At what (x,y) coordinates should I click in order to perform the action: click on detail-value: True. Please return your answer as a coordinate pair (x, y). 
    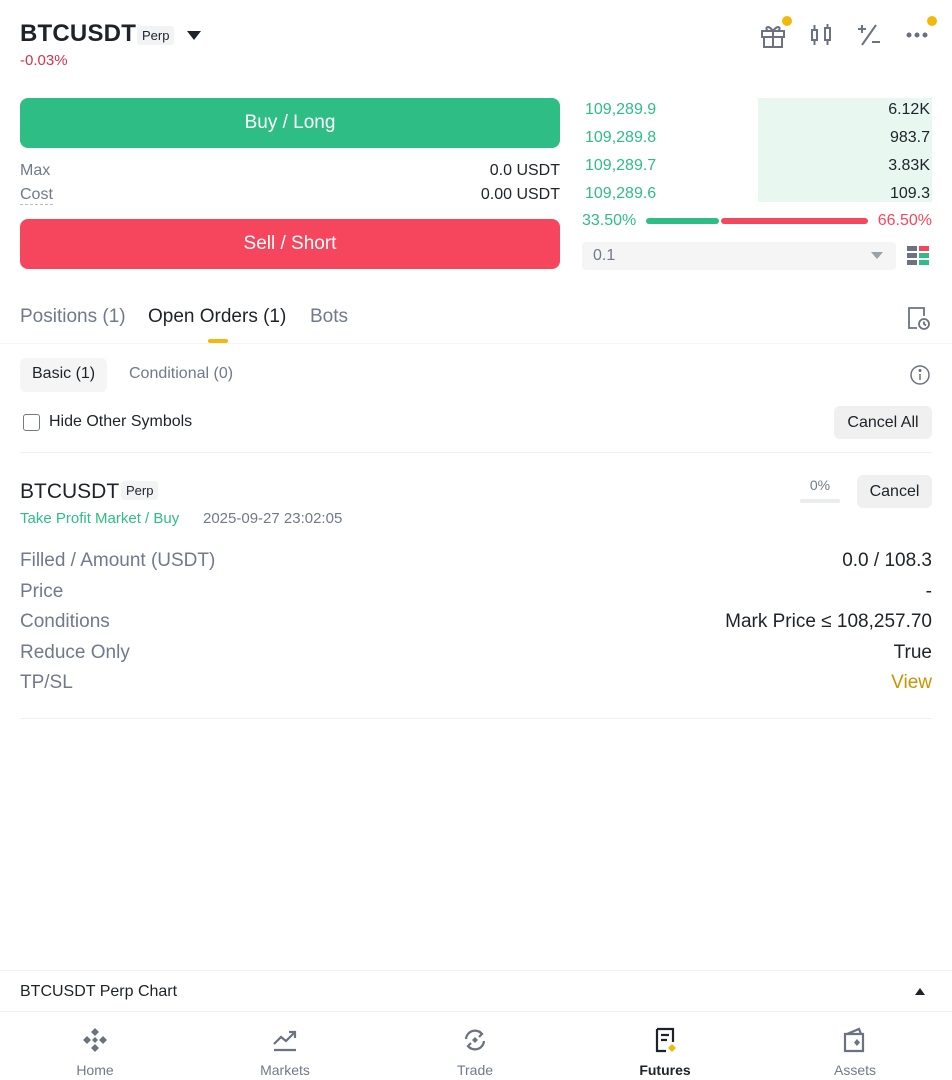
    Looking at the image, I should click on (912, 652).